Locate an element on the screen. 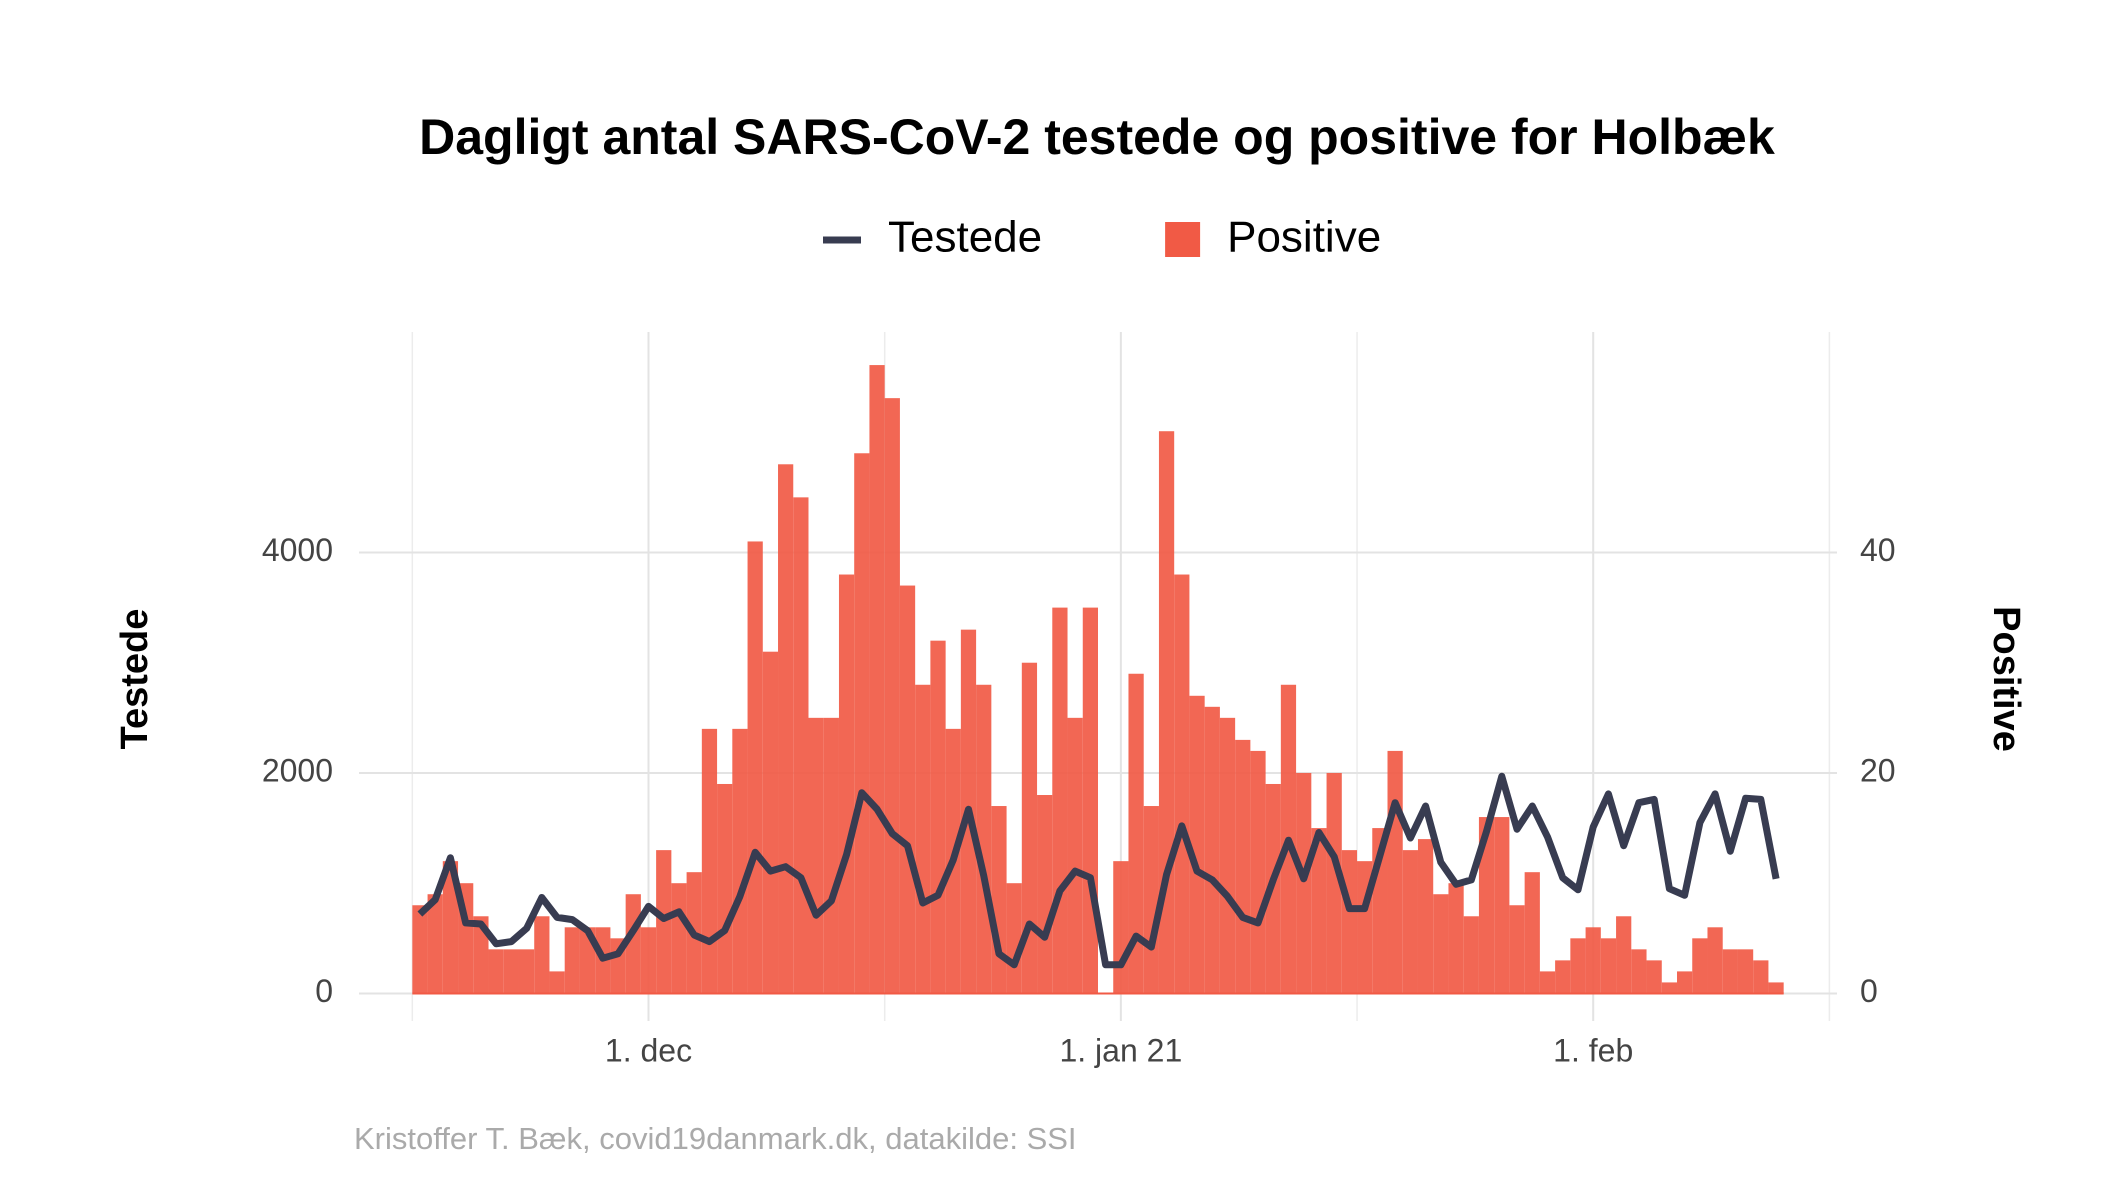  legend-label: Positive is located at coordinates (1304, 237).